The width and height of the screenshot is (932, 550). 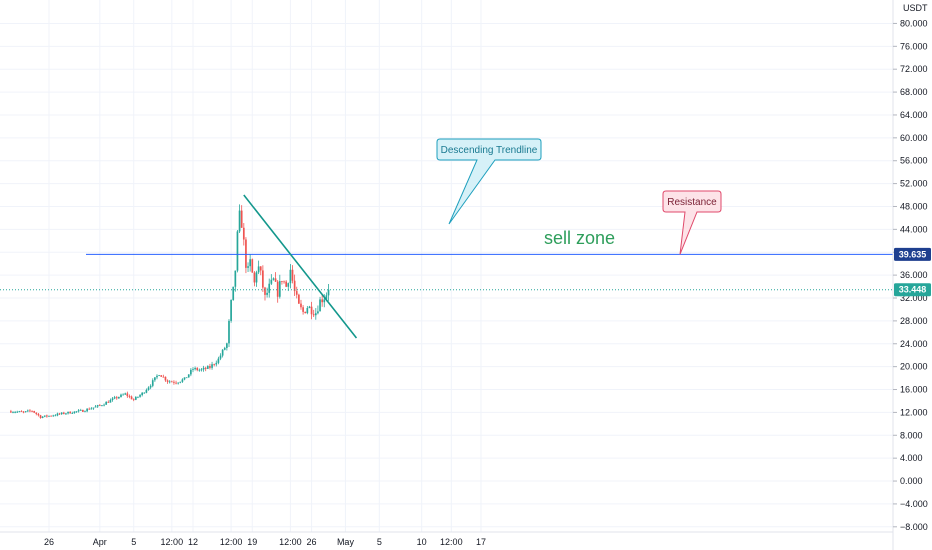 What do you see at coordinates (914, 206) in the screenshot?
I see `price-tick-label-14: 48.000` at bounding box center [914, 206].